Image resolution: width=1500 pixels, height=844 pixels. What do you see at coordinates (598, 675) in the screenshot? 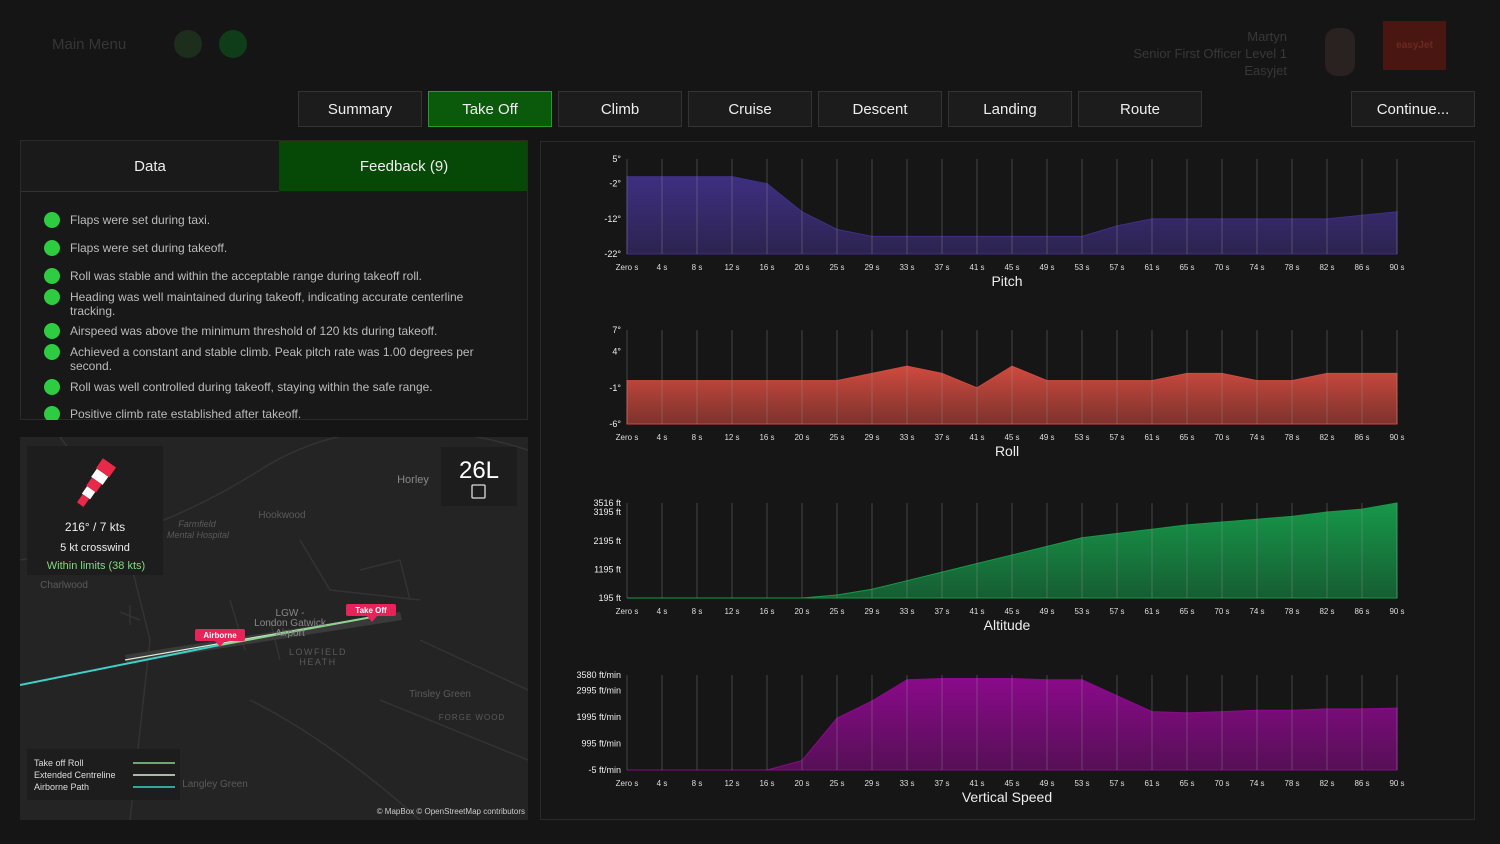
I see `y-tick-label: 3580 ft/min` at bounding box center [598, 675].